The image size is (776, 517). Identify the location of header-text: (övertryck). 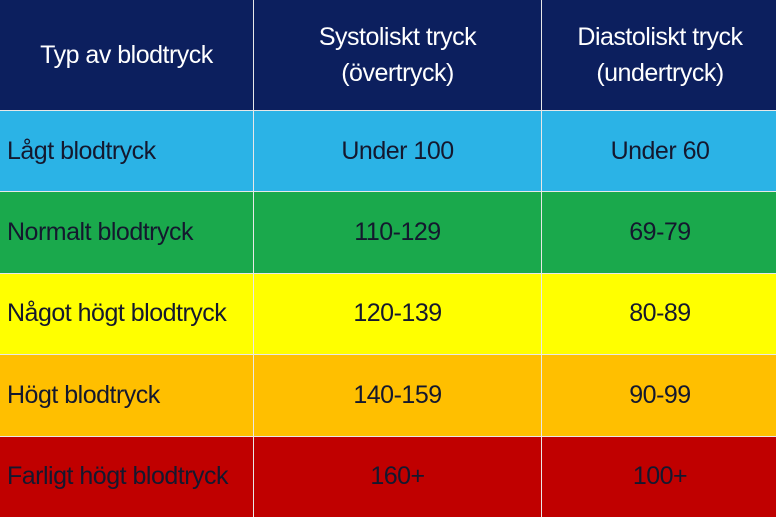
(397, 73).